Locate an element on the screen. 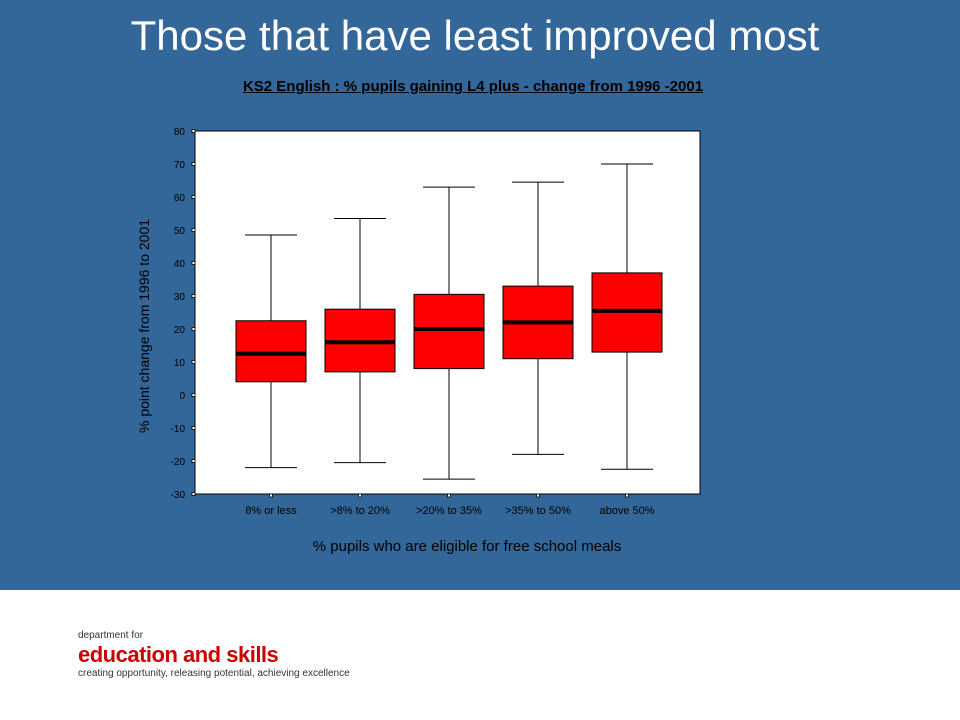  y-axis-label: % point change from 1996 to 2001 is located at coordinates (144, 326).